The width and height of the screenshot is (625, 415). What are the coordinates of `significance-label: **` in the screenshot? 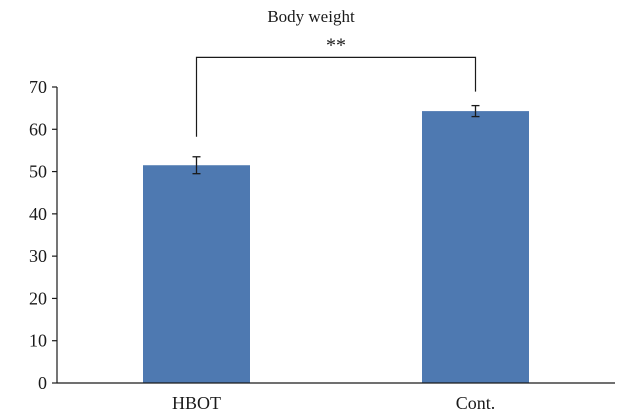 It's located at (336, 45).